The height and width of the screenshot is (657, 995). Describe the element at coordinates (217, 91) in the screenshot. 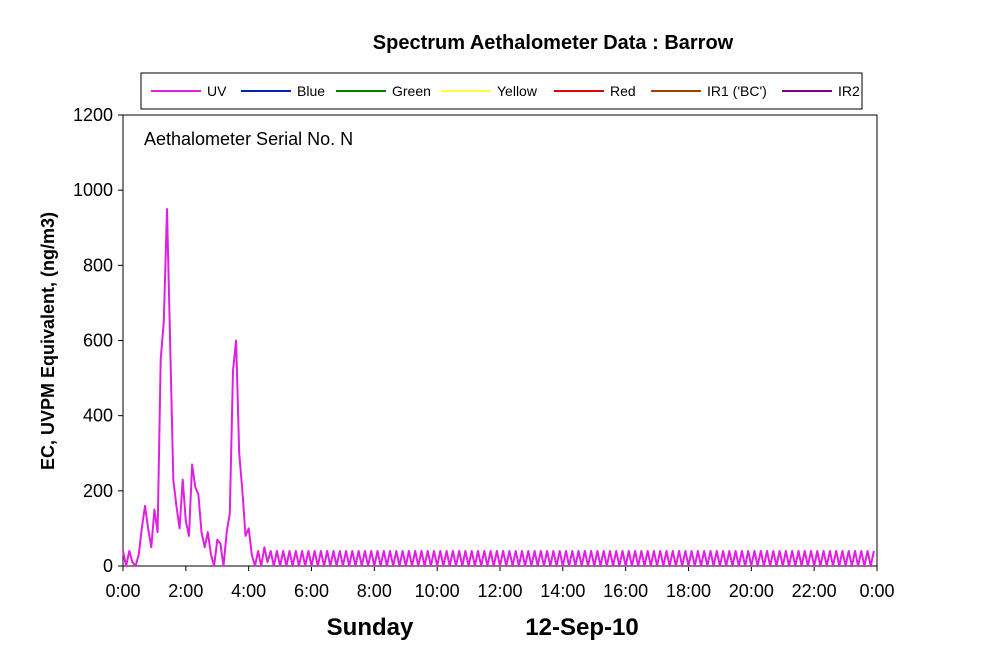

I see `legend-label-0: UV` at that location.